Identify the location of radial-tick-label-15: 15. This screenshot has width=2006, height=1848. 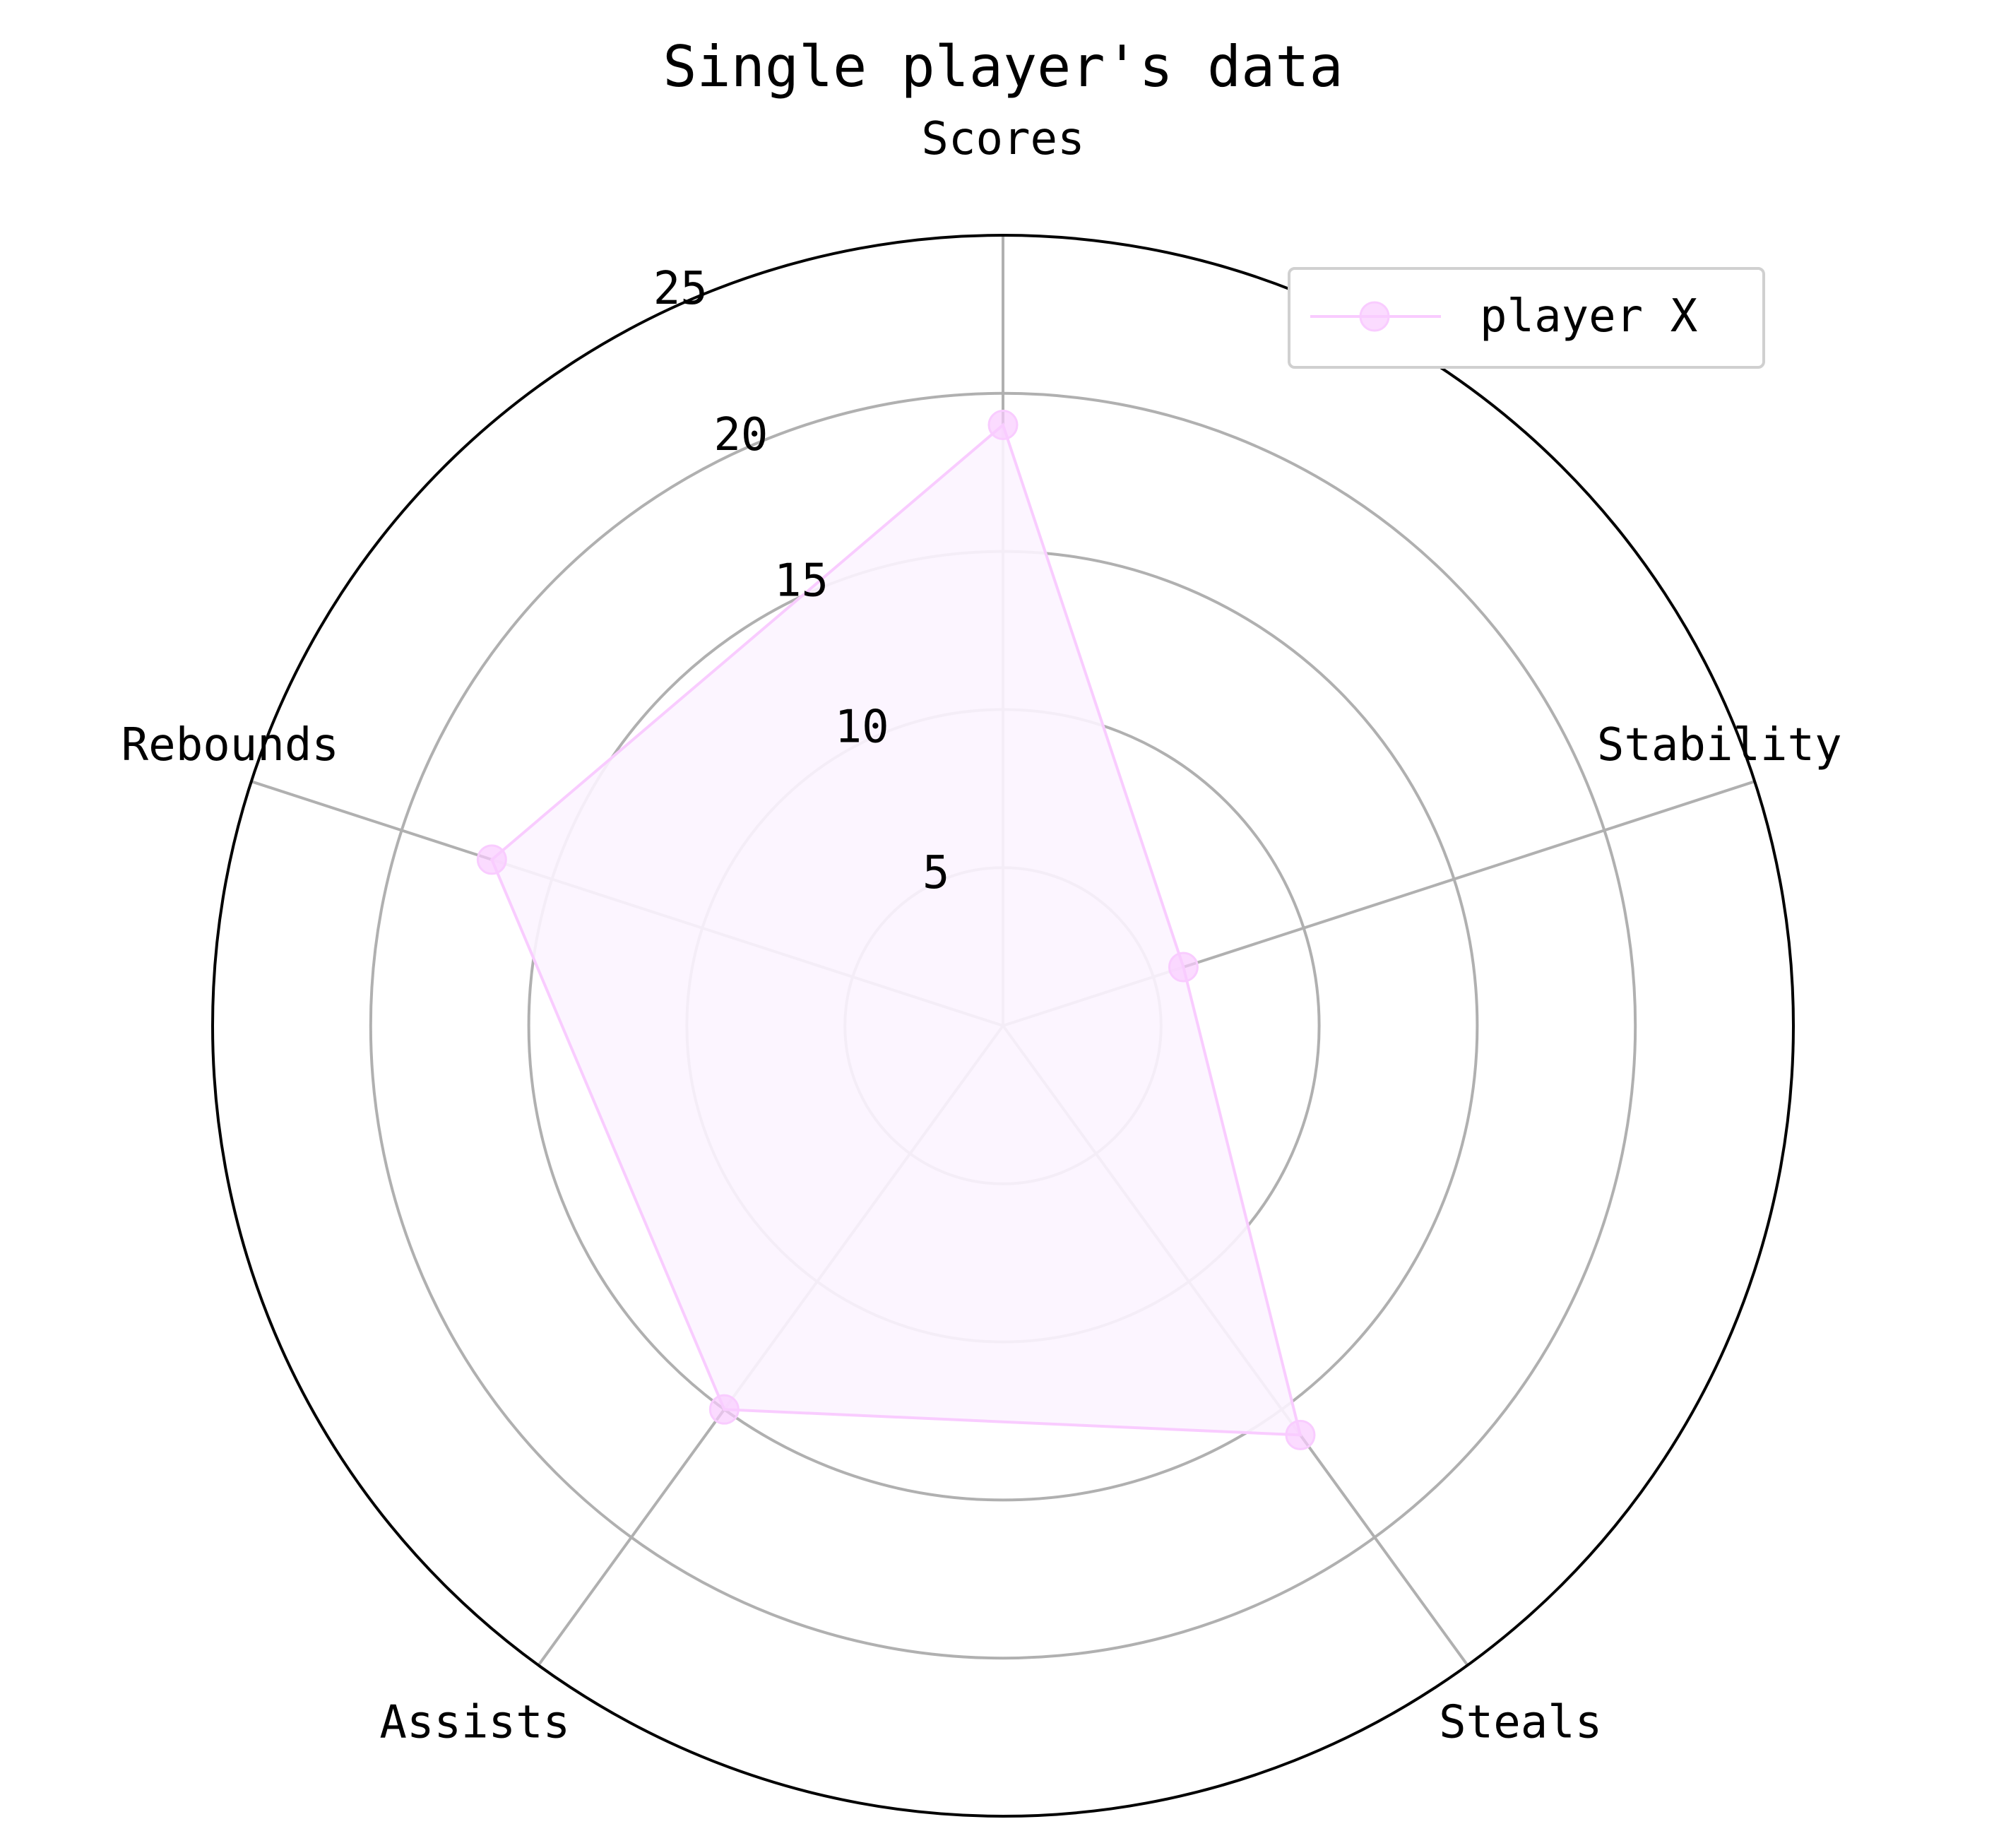
(801, 581).